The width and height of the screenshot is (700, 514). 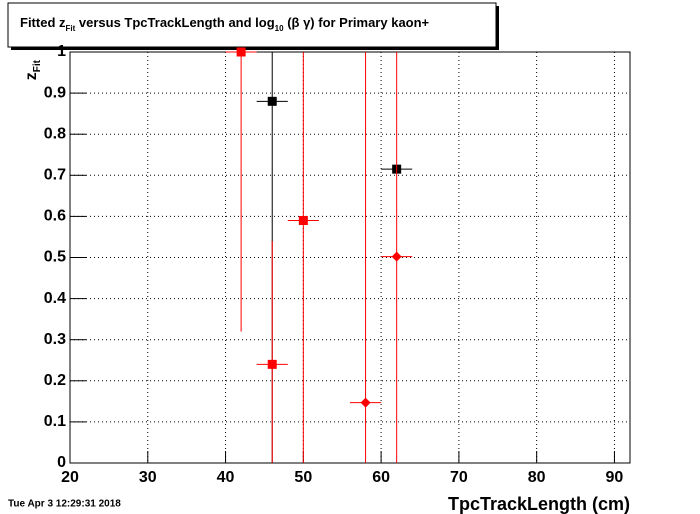 I want to click on y-tick-label: 0.1, so click(x=55, y=421).